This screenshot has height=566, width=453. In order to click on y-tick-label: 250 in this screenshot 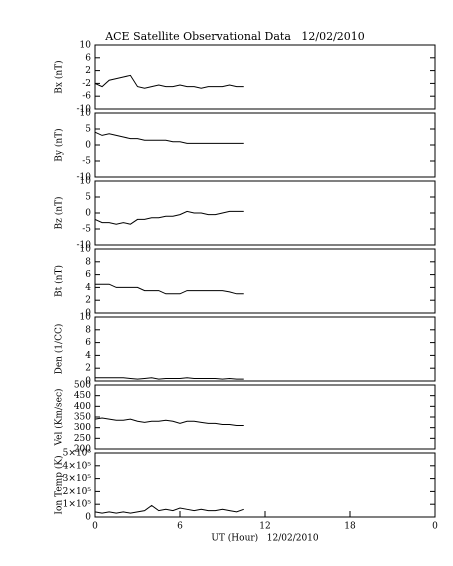, I will do `click(82, 439)`.